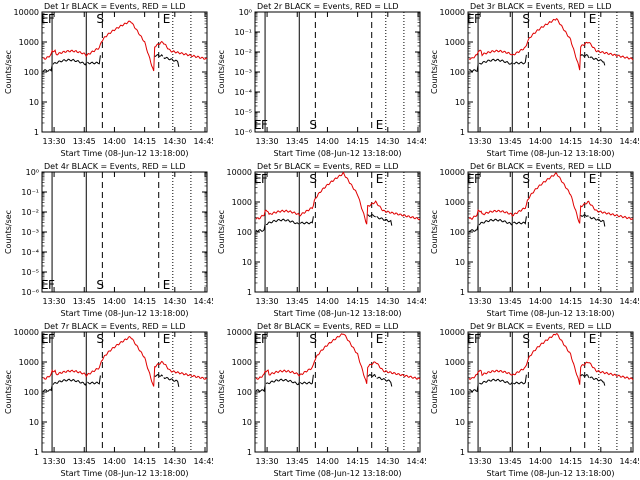 The height and width of the screenshot is (480, 640). I want to click on y-tick-label: 1000, so click(242, 202).